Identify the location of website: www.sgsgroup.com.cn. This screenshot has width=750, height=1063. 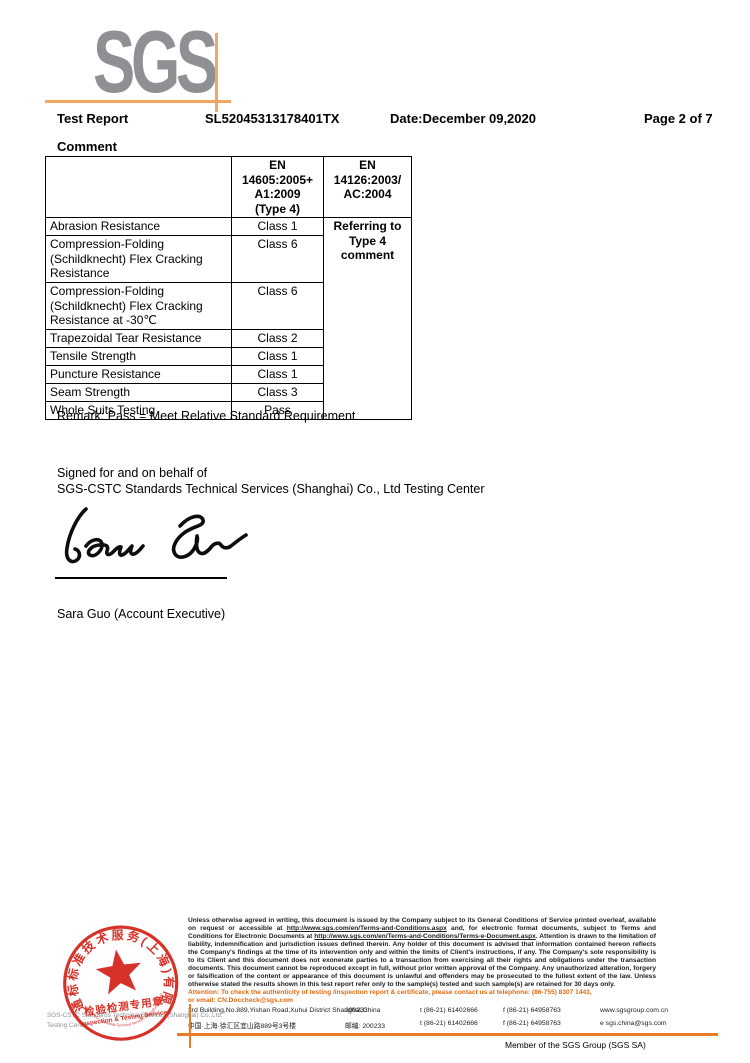
(634, 1010).